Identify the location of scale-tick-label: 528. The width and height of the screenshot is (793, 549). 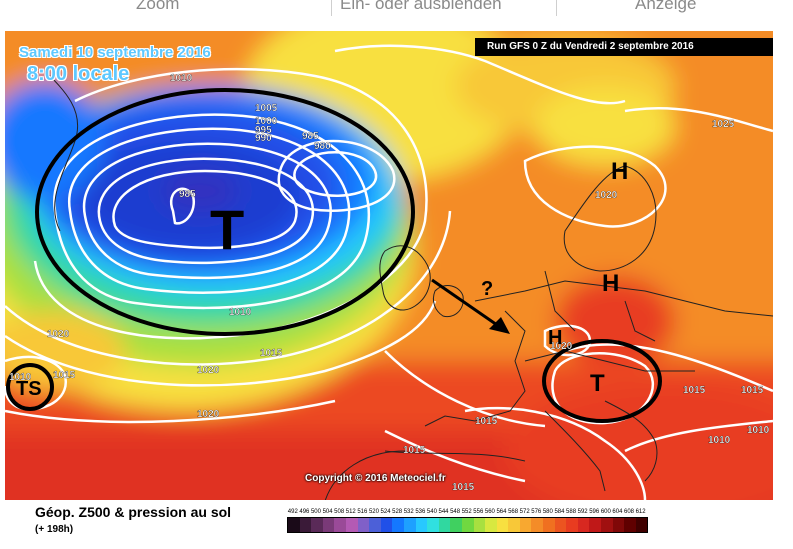
(397, 512).